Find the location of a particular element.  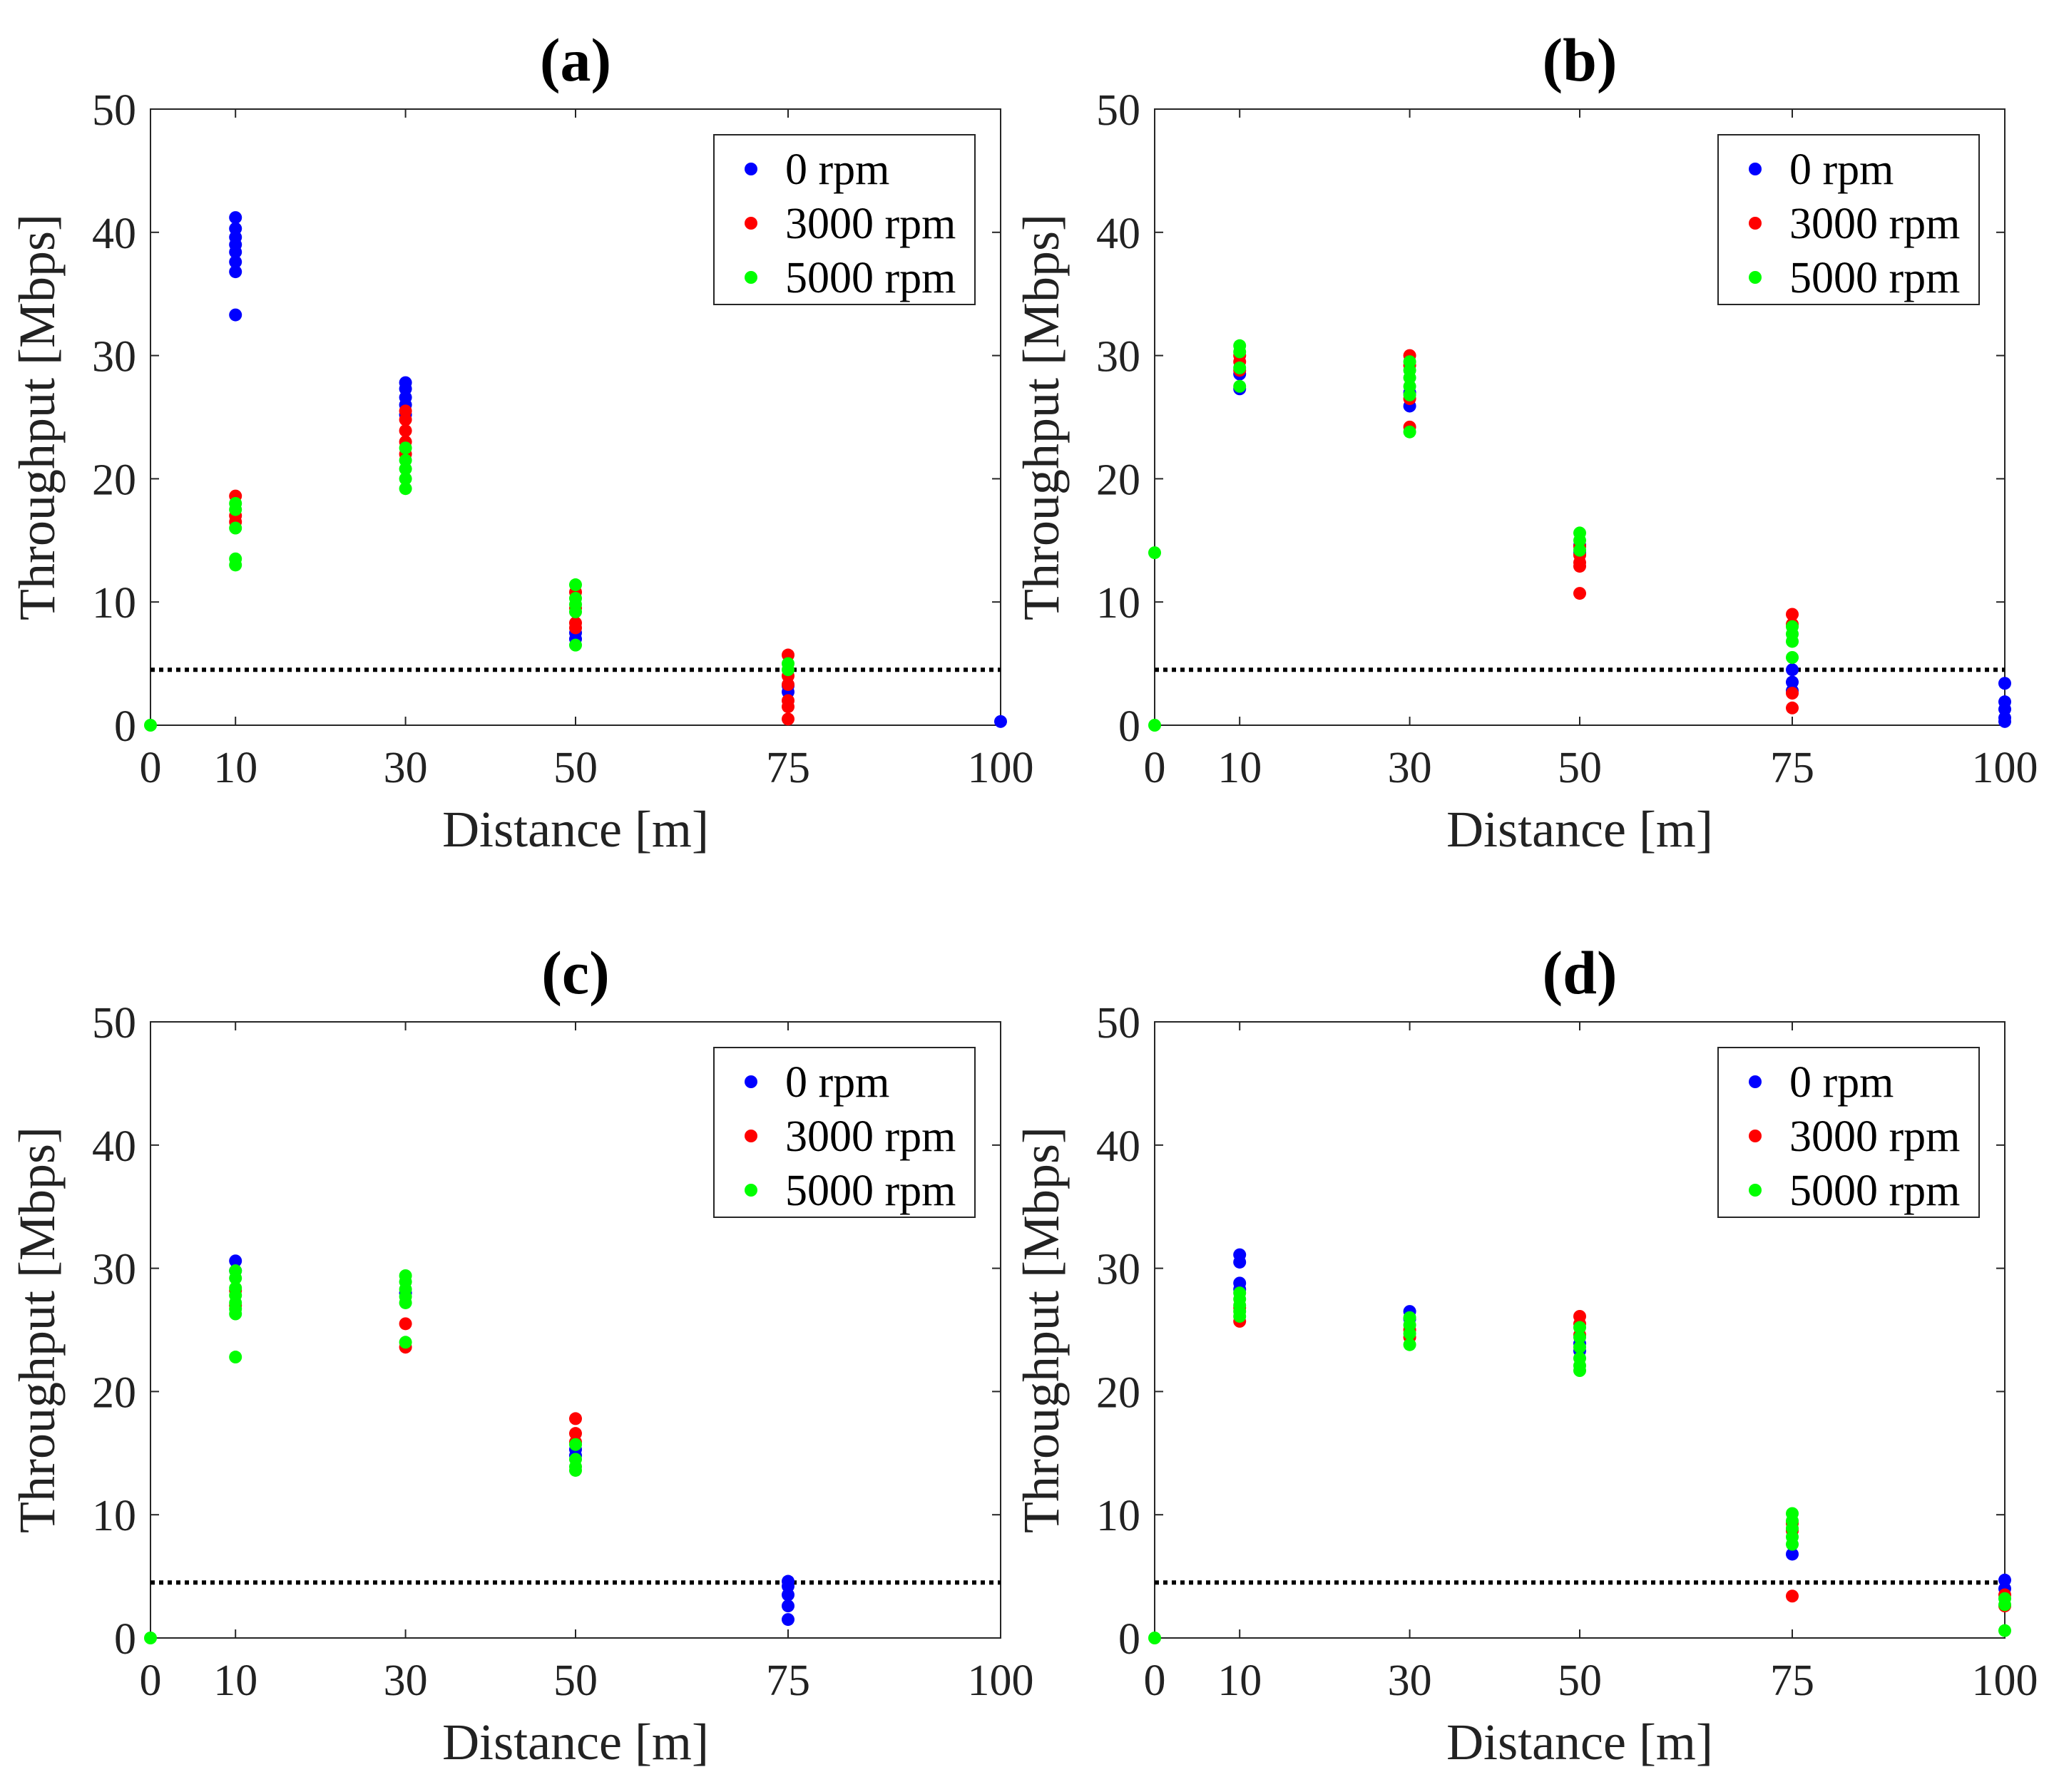

y-tick-label: 40 is located at coordinates (1118, 1146).